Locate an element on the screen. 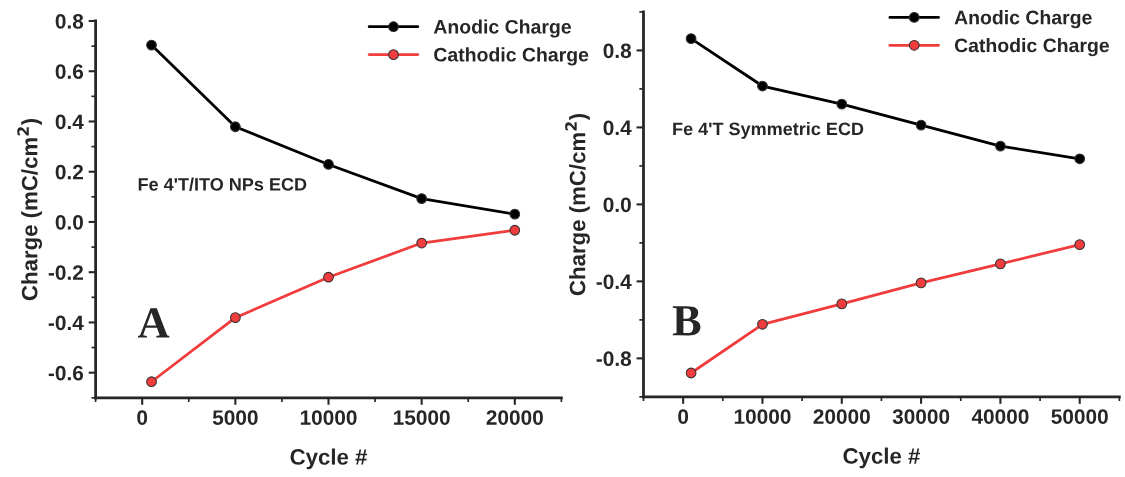  x-tick-label: 15000 is located at coordinates (422, 417).